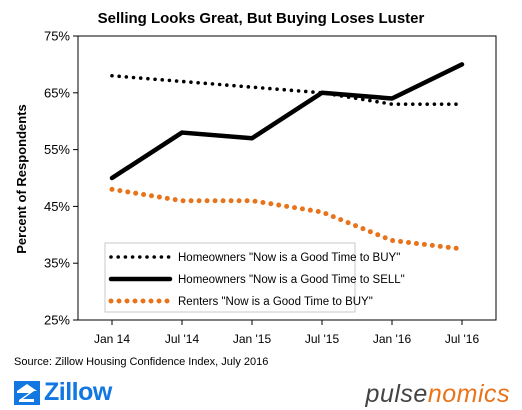 The width and height of the screenshot is (522, 410). Describe the element at coordinates (462, 339) in the screenshot. I see `x-tick-label: Jul '16` at that location.